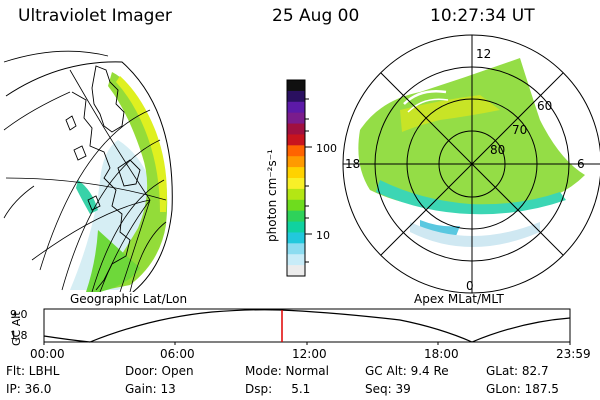 The width and height of the screenshot is (600, 400). Describe the element at coordinates (326, 148) in the screenshot. I see `colorbar-tick-100: 100` at that location.